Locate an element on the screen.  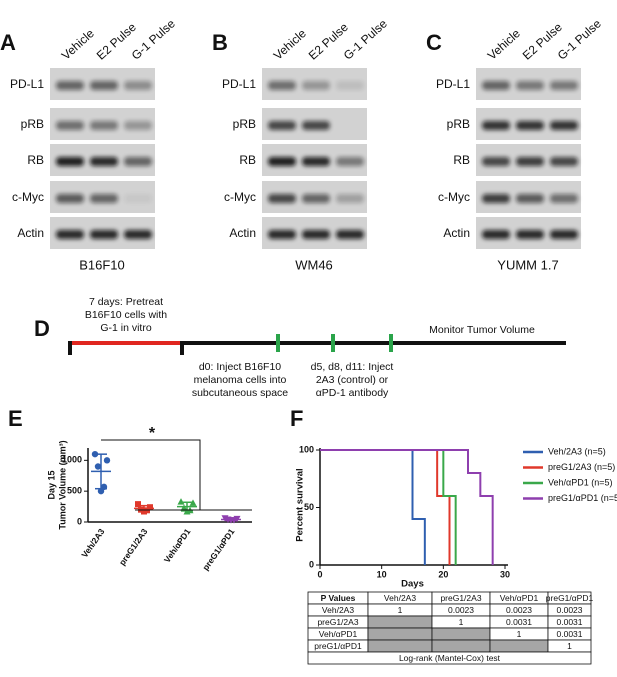
legend-label: preG1/αPD1 (n=5) is located at coordinates (582, 498).